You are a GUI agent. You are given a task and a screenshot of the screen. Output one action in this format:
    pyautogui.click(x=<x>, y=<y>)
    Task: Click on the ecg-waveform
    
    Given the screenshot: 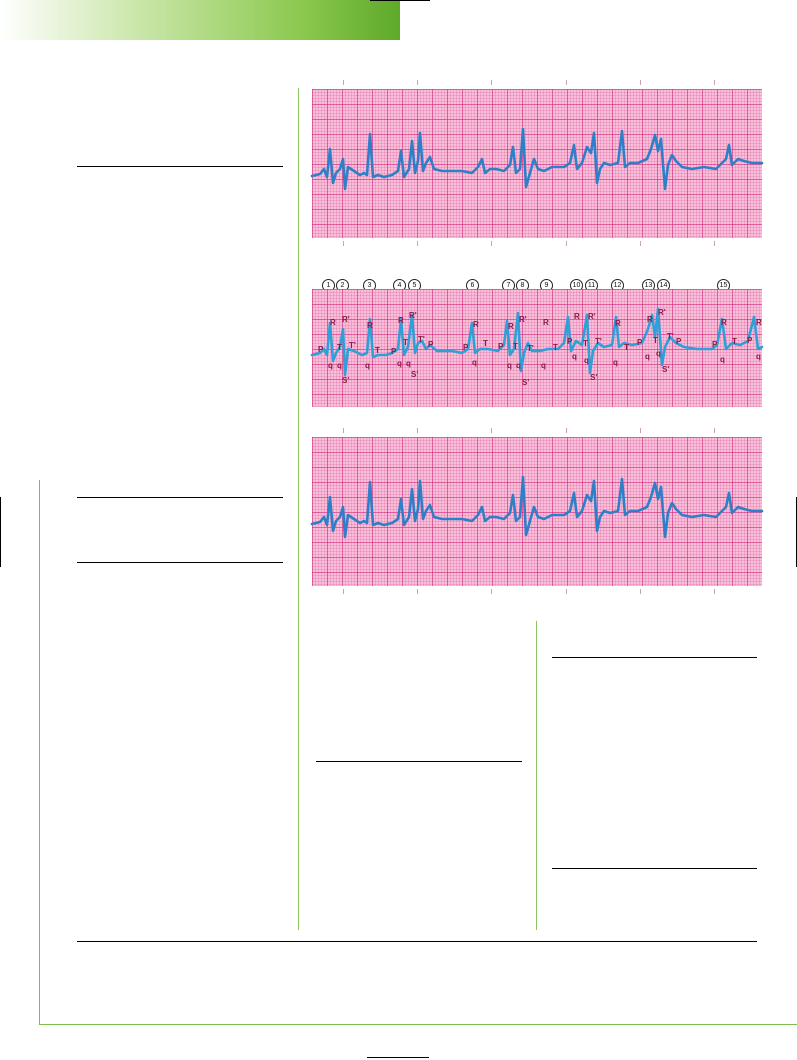 What is the action you would take?
    pyautogui.click(x=537, y=159)
    